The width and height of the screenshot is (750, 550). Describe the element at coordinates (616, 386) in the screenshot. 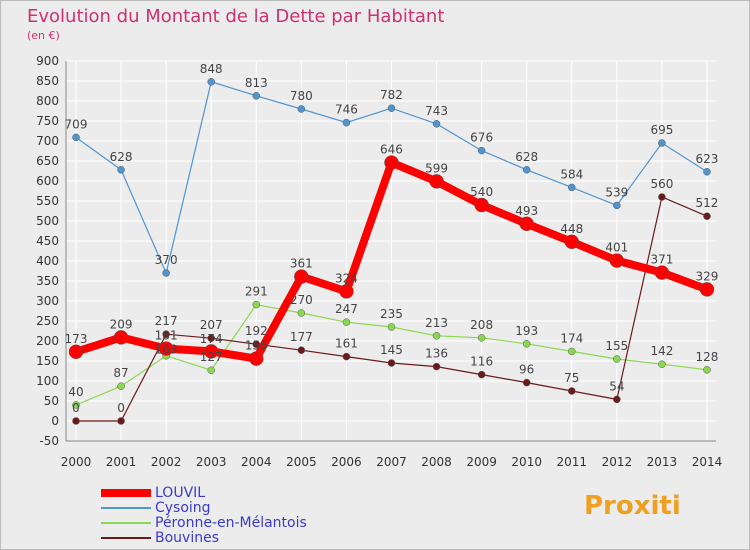

I see `data-label: 54` at that location.